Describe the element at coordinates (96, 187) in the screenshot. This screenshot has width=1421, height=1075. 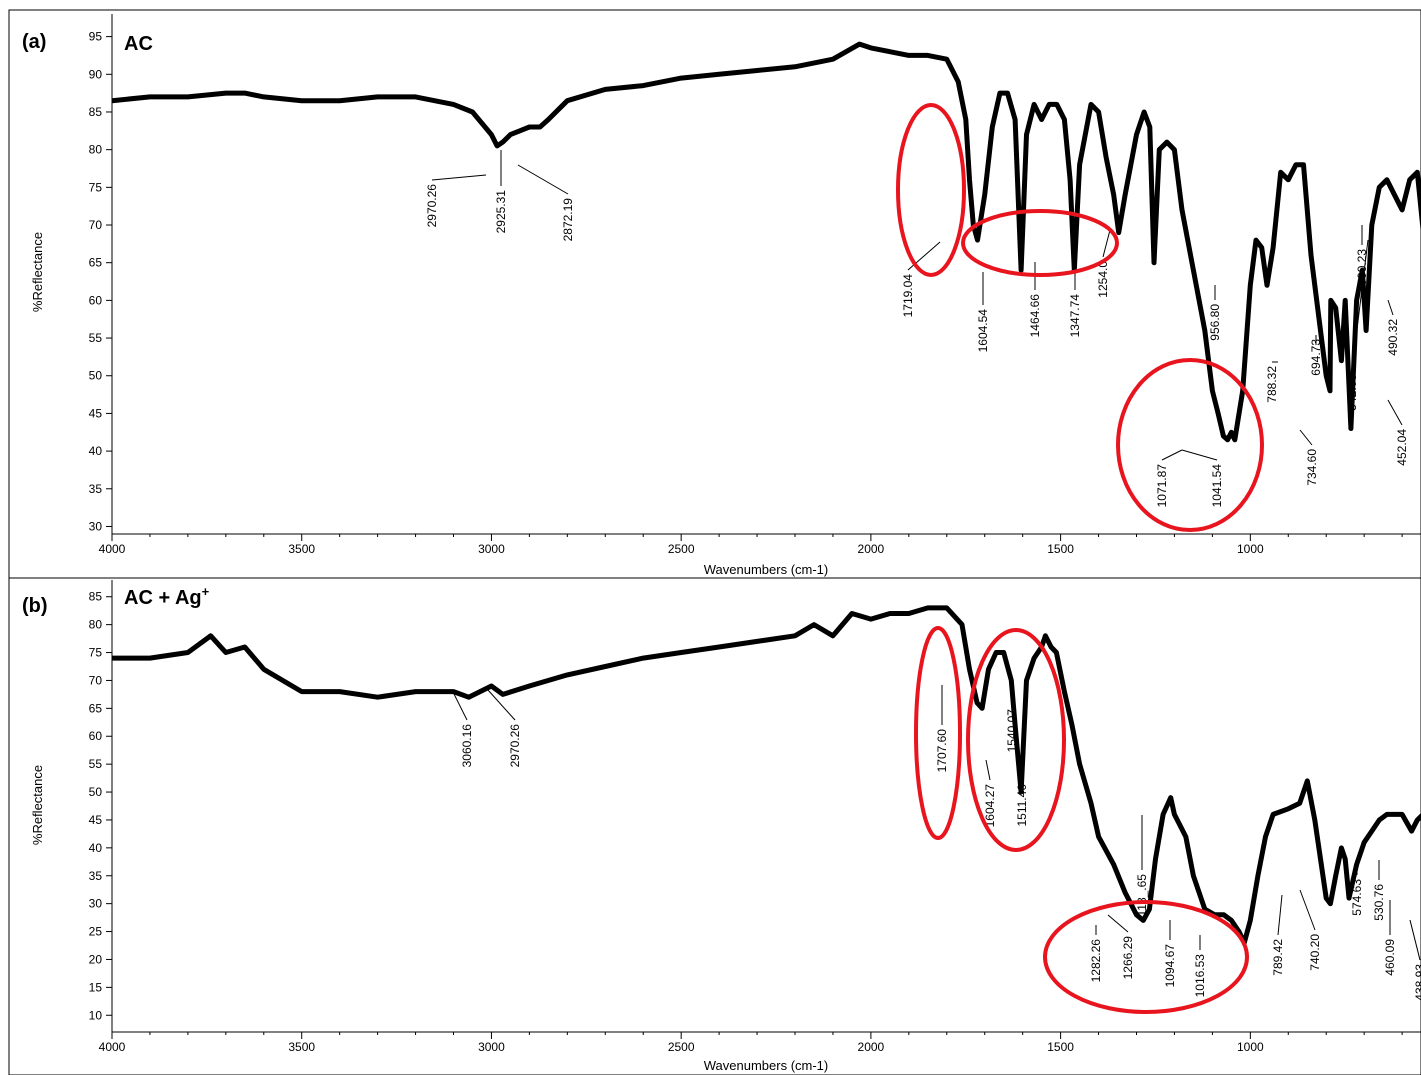
I see `a-y-tick-label: 75` at that location.